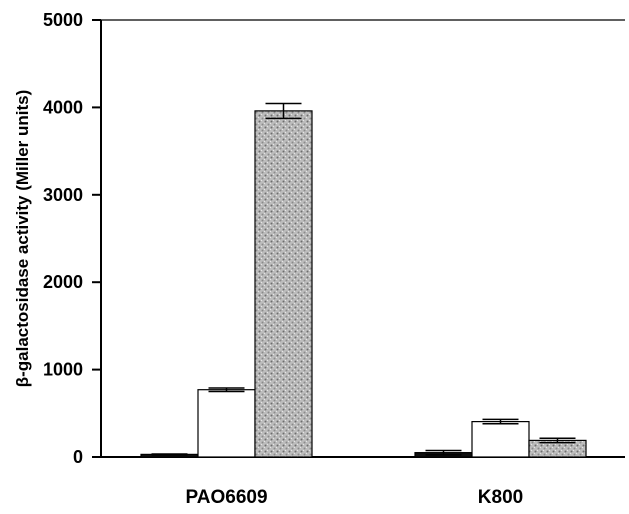 This screenshot has width=629, height=514. I want to click on x-category-label: PAO6609, so click(226, 497).